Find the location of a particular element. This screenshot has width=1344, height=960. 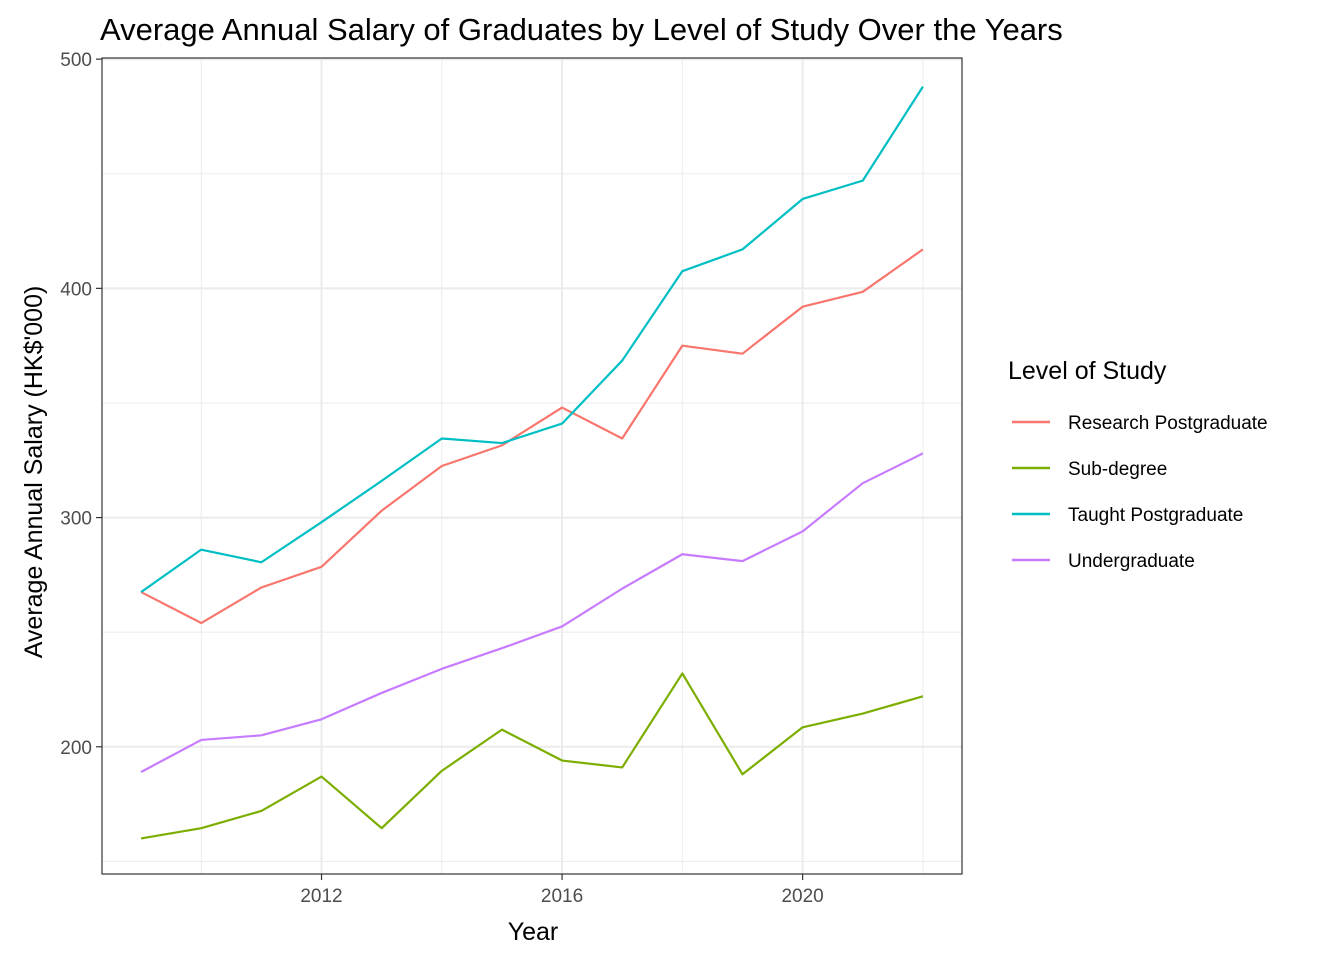

legend-label-sub-degree: Sub-degree is located at coordinates (1117, 469).